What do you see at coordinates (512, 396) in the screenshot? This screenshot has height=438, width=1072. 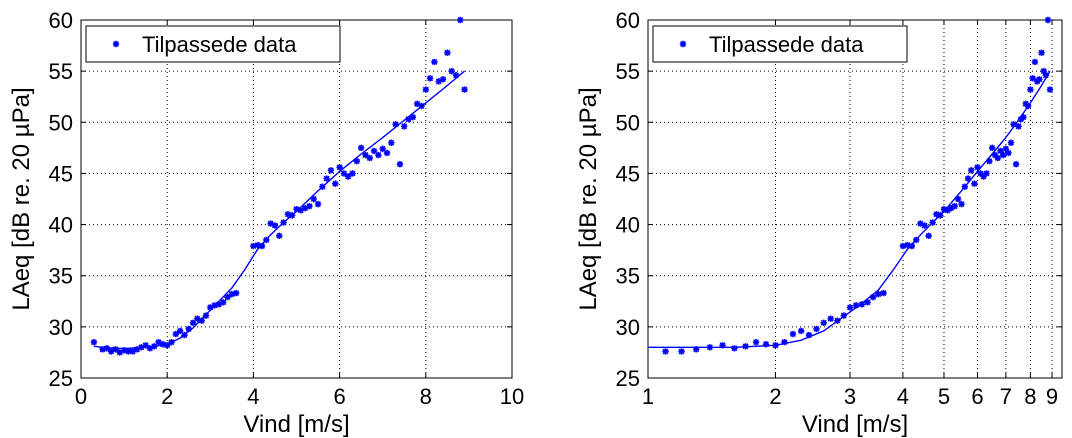 I see `x-tick-label: 10` at bounding box center [512, 396].